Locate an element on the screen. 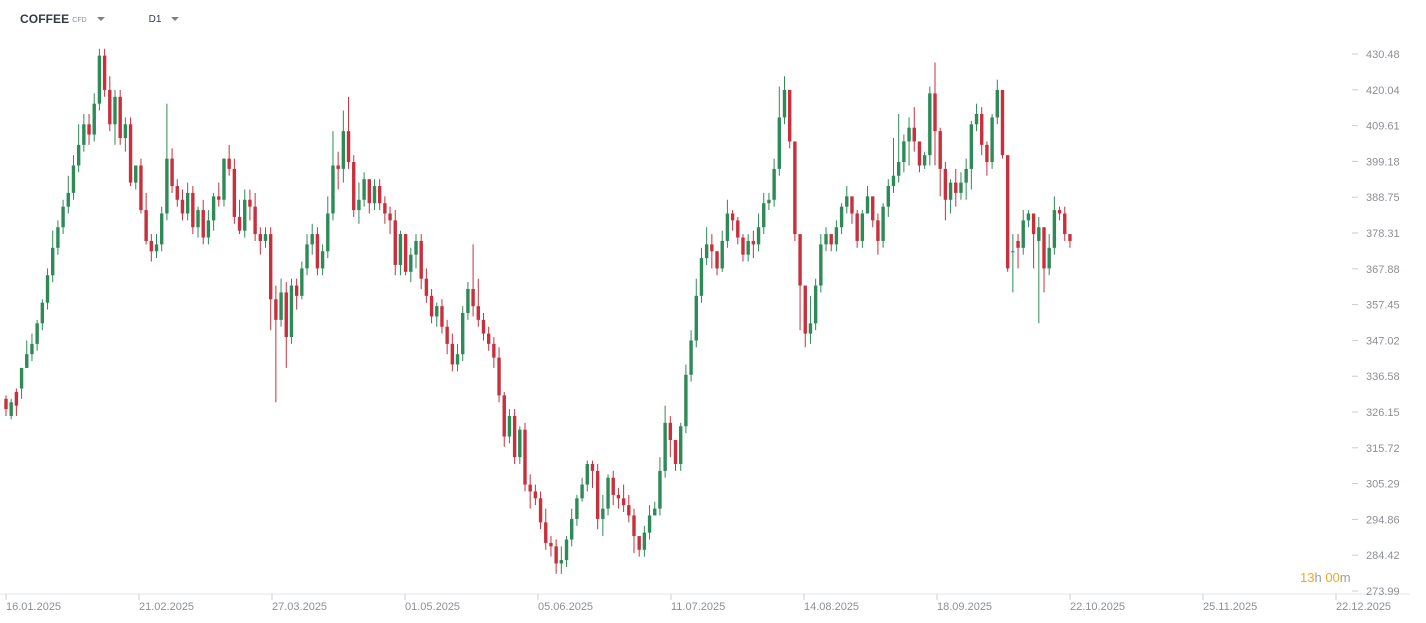 The image size is (1426, 623). symbol-name: COFFEE is located at coordinates (45, 19).